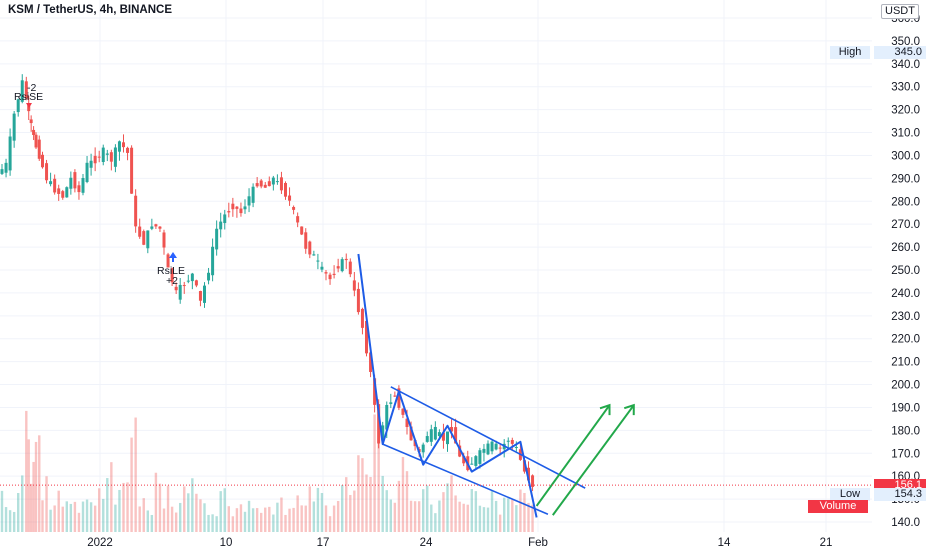 This screenshot has width=932, height=550. Describe the element at coordinates (900, 11) in the screenshot. I see `unit-label: USDT` at that location.